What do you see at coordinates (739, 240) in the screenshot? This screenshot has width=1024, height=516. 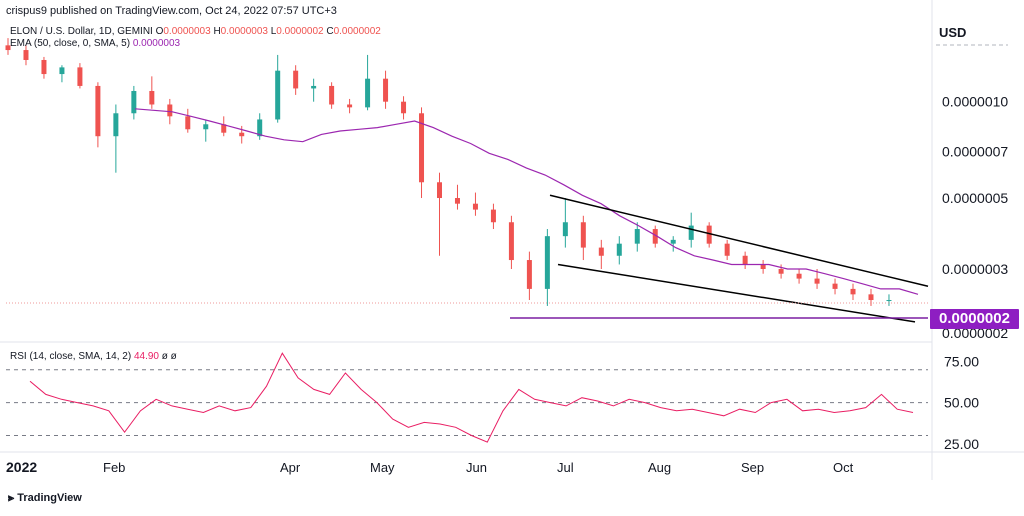 I see `upper-trendline` at bounding box center [739, 240].